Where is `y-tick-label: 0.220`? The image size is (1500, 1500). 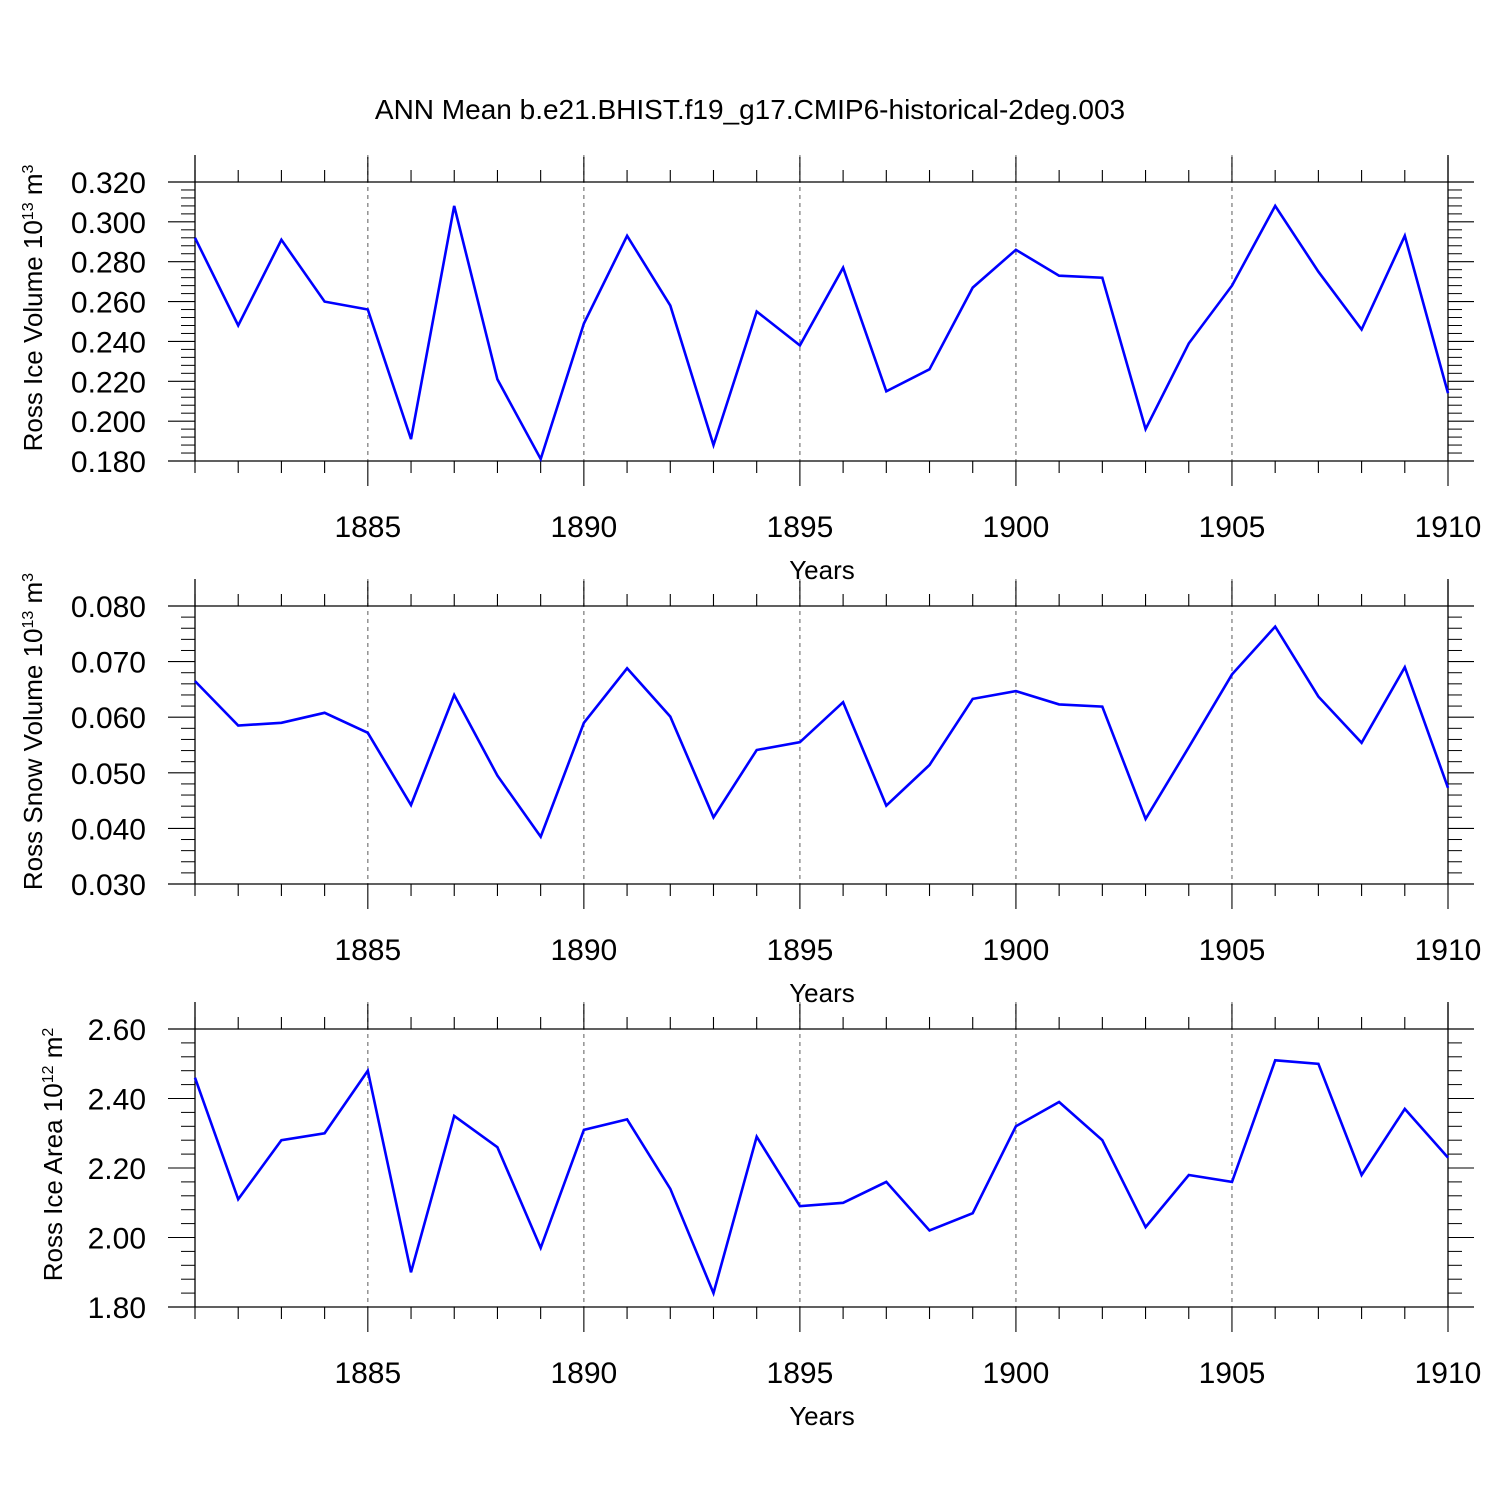 y-tick-label: 0.220 is located at coordinates (108, 382).